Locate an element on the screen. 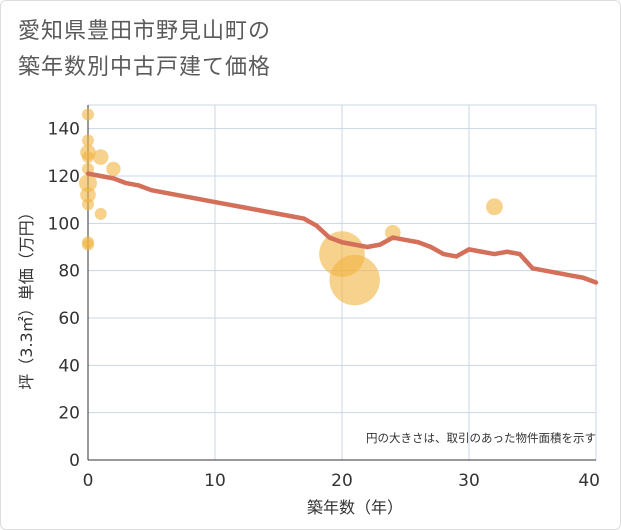  y-axis-label: 坪（3.3㎡）単価（万円） is located at coordinates (26, 296).